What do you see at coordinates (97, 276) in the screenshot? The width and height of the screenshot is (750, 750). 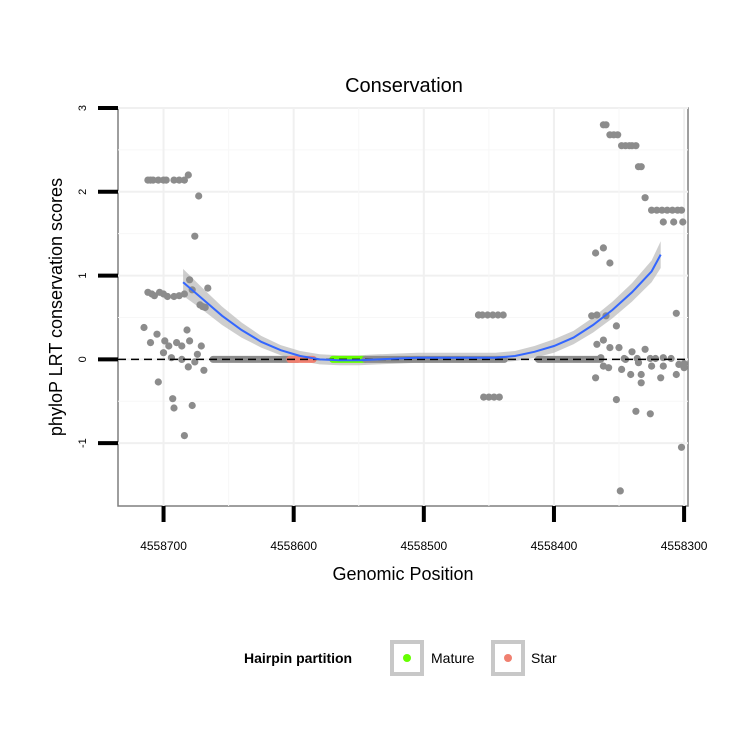 I see `y-axis: -1 0 1 2 3` at bounding box center [97, 276].